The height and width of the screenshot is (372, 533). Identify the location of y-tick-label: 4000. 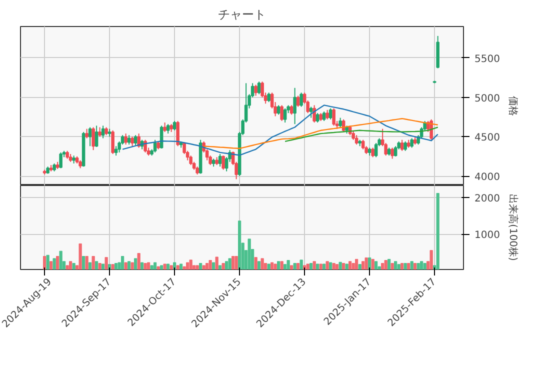
(487, 178).